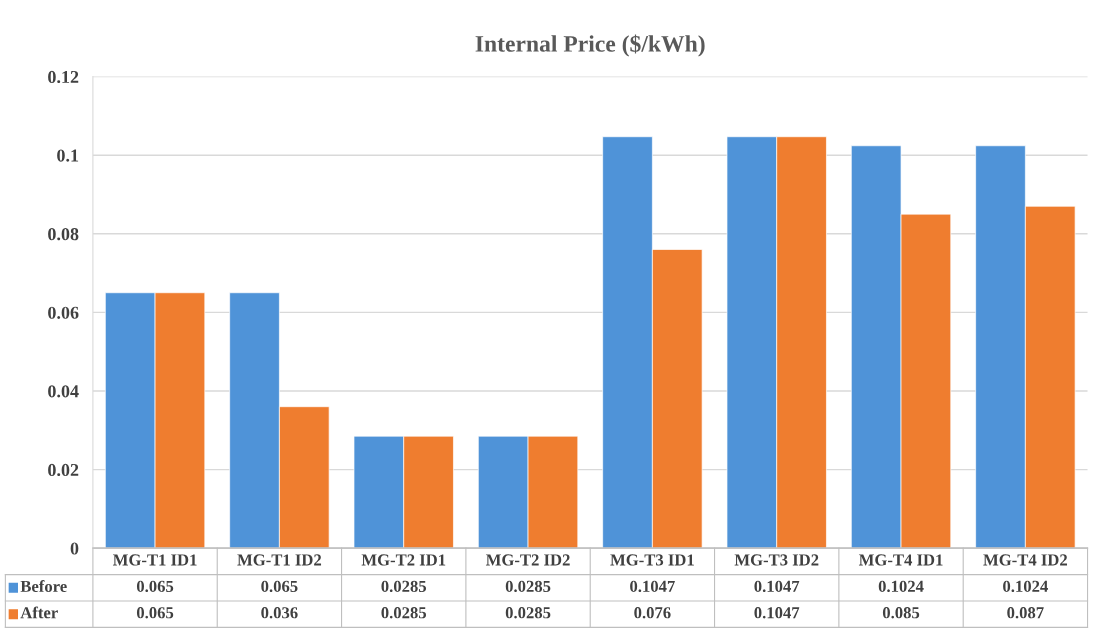 This screenshot has height=633, width=1093. What do you see at coordinates (74, 548) in the screenshot?
I see `y-tick-label: 0` at bounding box center [74, 548].